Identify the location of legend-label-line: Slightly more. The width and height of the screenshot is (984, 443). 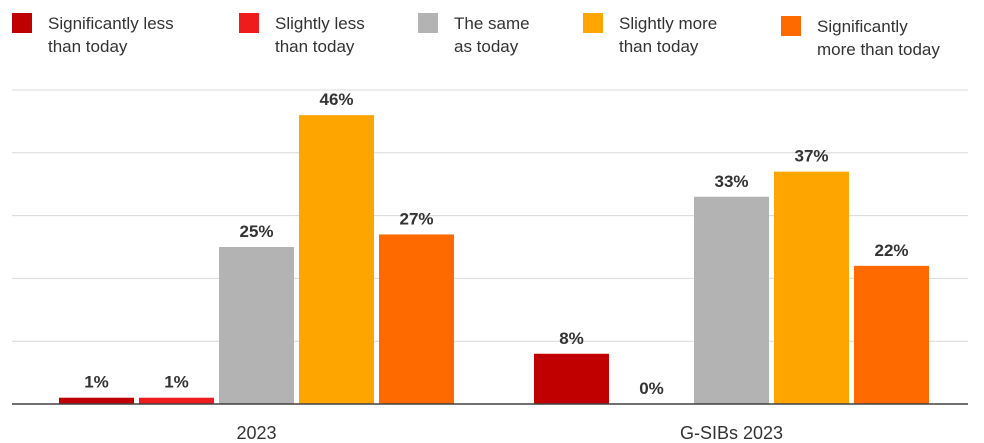
(668, 23).